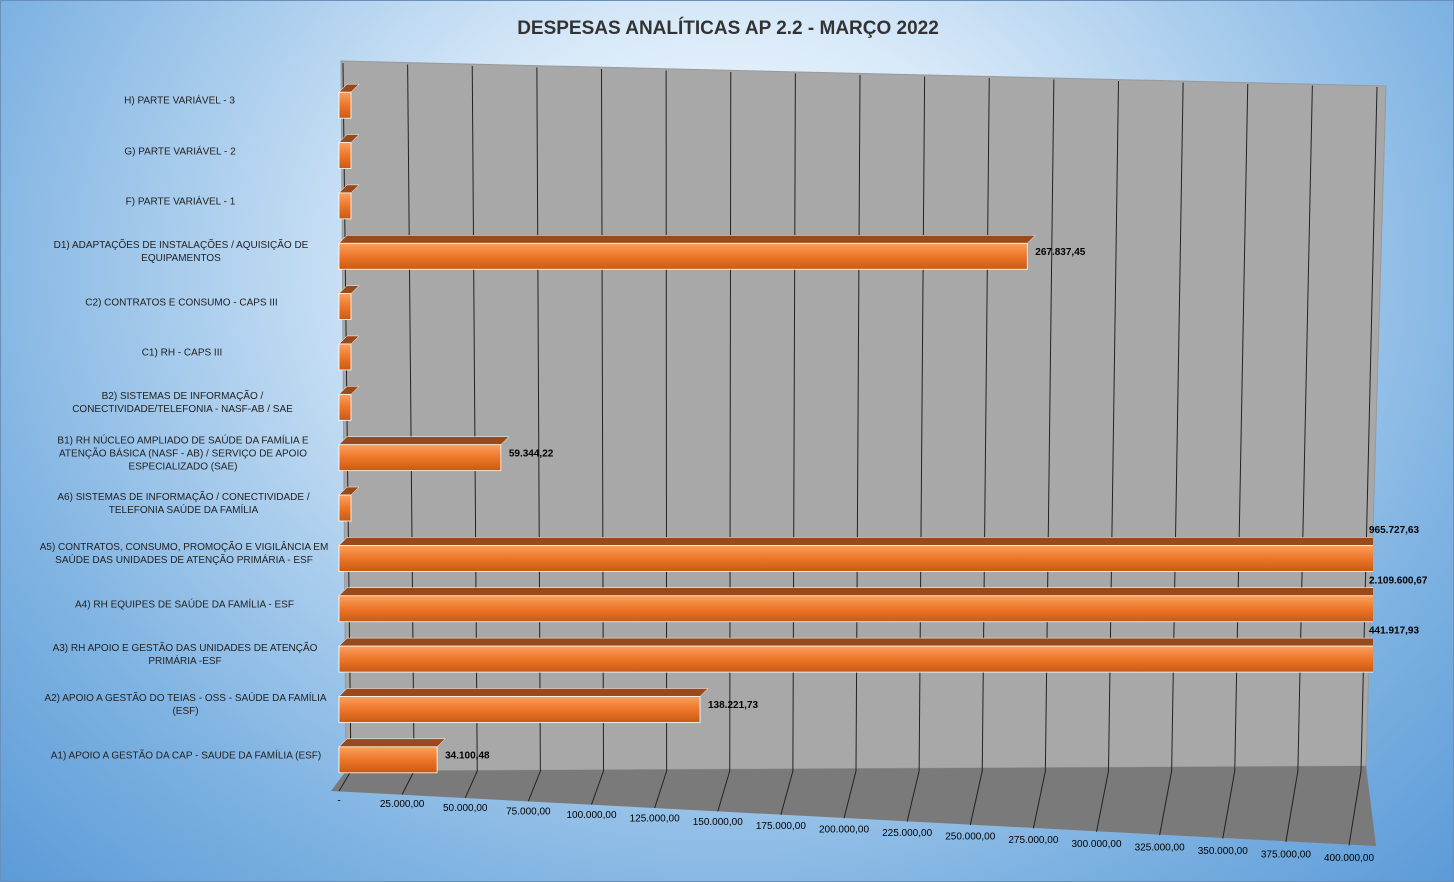  What do you see at coordinates (781, 826) in the screenshot?
I see `x-tick-label: 175.000,00` at bounding box center [781, 826].